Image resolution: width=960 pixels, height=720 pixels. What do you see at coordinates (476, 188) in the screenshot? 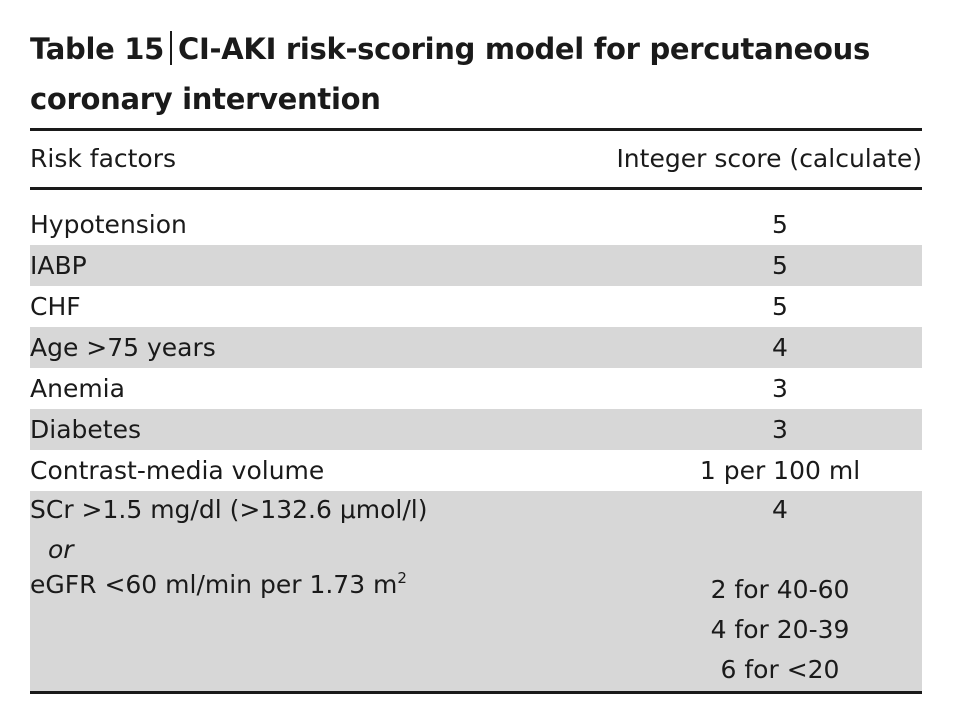
I see `header-rule` at bounding box center [476, 188].